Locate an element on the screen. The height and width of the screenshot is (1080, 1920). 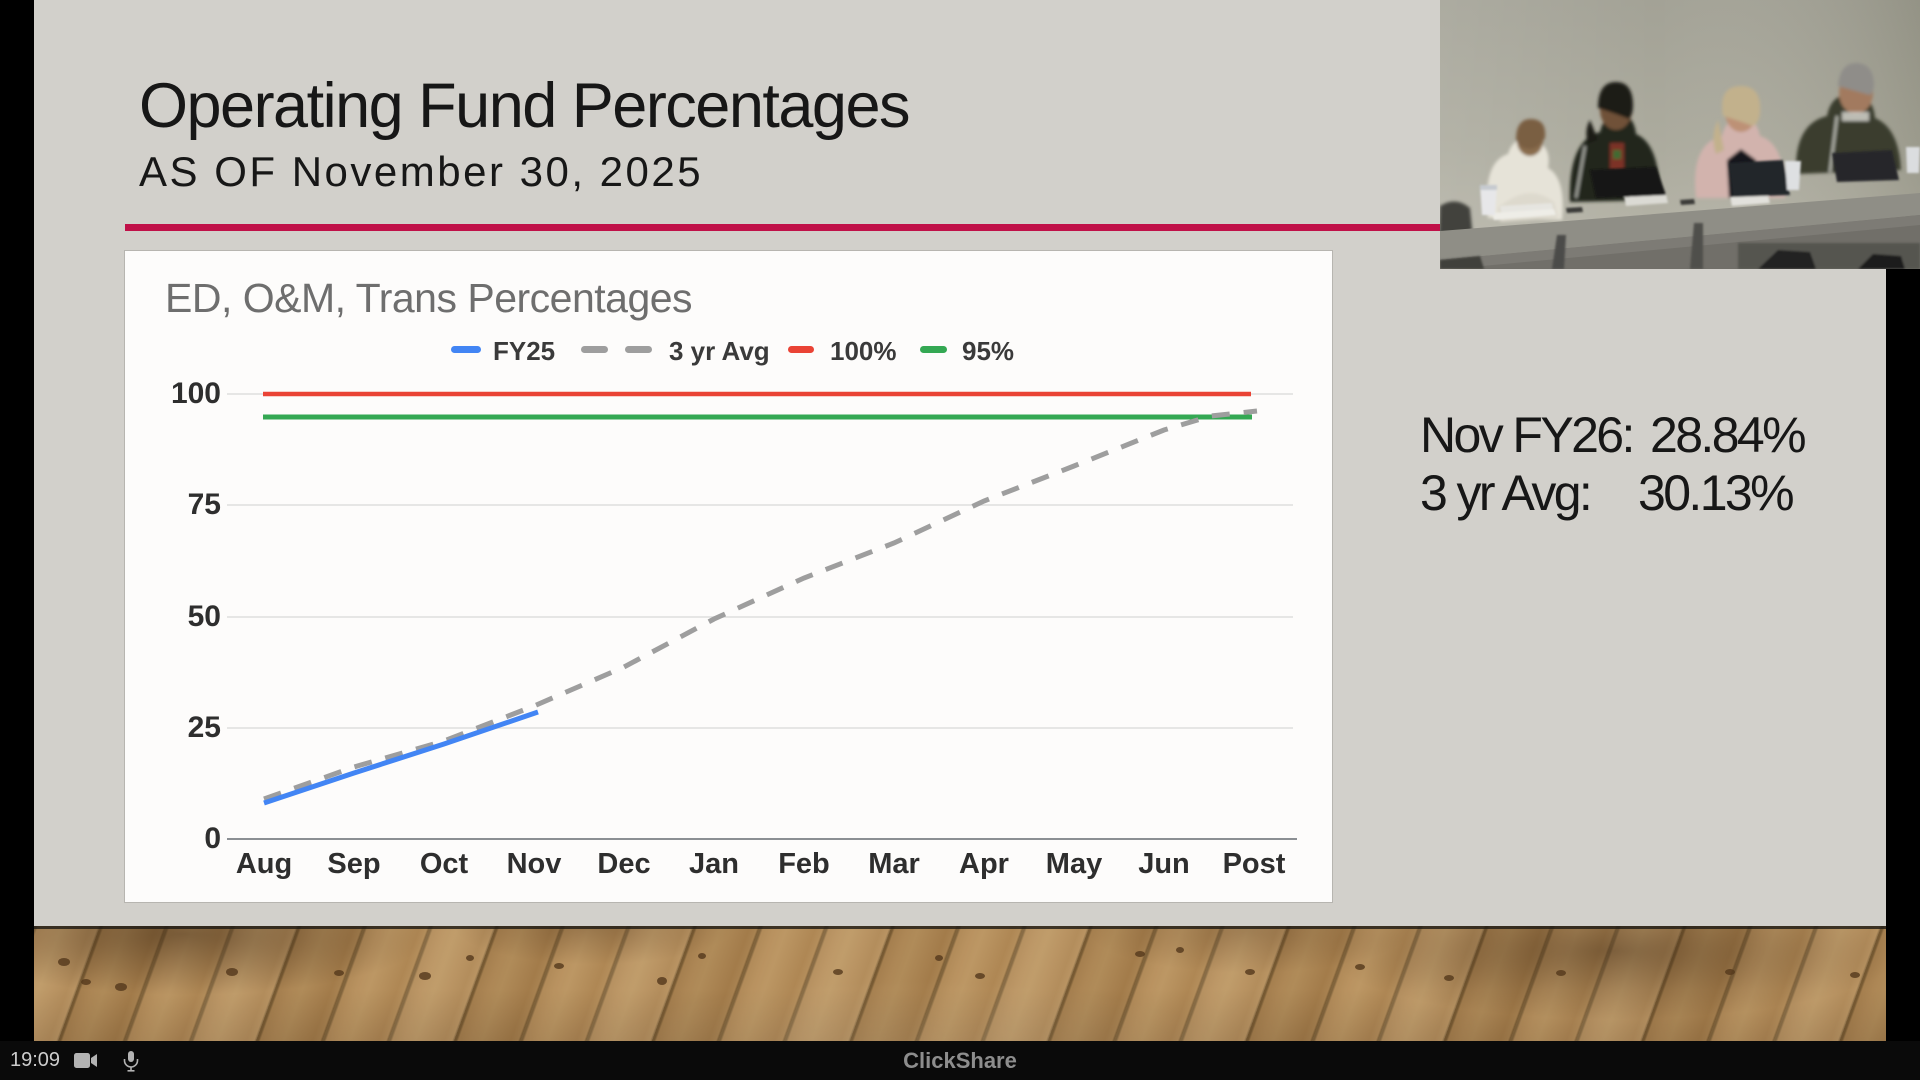
svg-text: Apr is located at coordinates (984, 864).